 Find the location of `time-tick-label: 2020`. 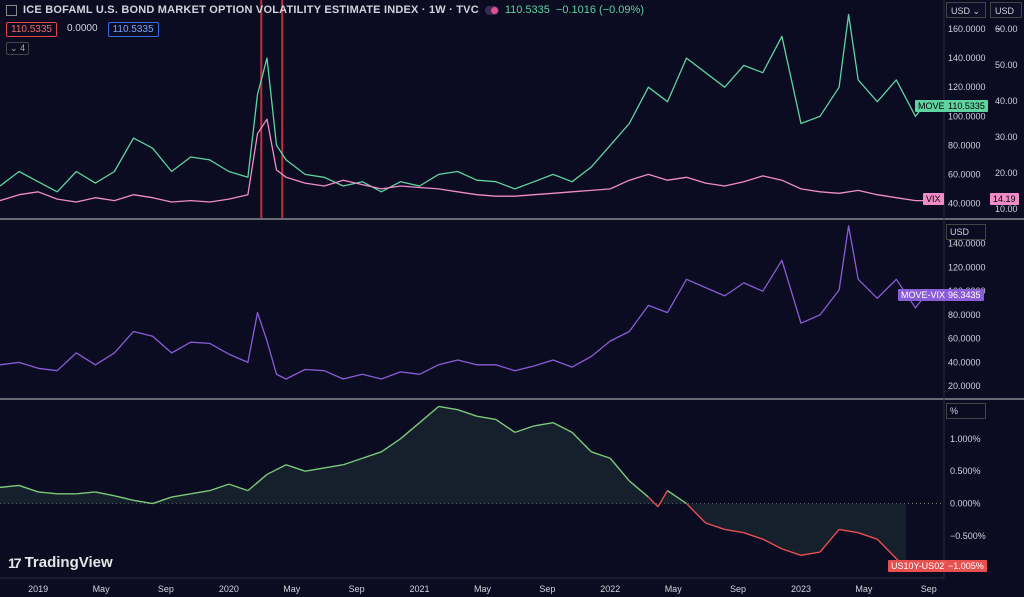

time-tick-label: 2020 is located at coordinates (229, 589).